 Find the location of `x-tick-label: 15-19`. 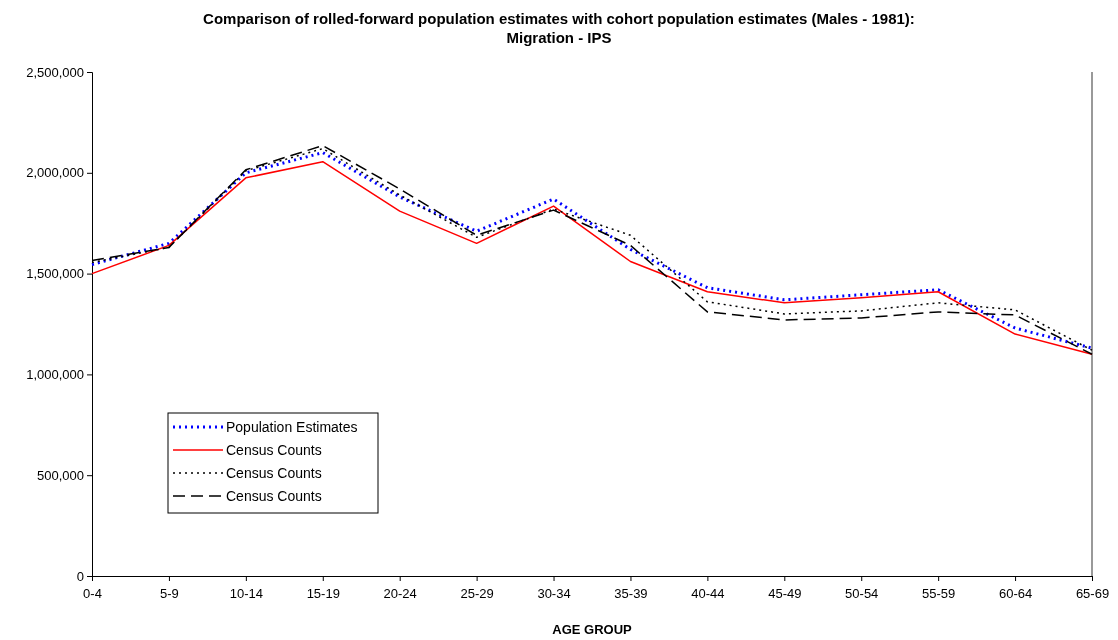

x-tick-label: 15-19 is located at coordinates (323, 594).